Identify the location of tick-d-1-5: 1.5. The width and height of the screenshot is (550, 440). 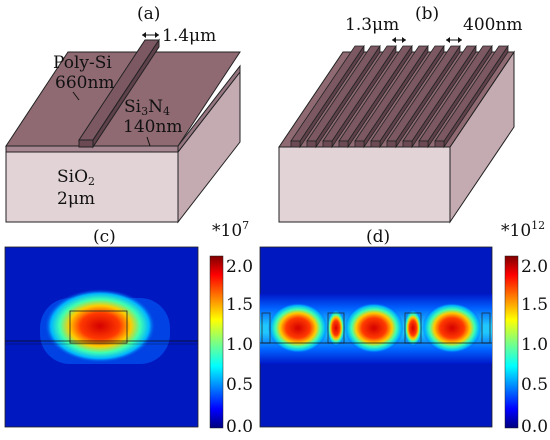
(534, 305).